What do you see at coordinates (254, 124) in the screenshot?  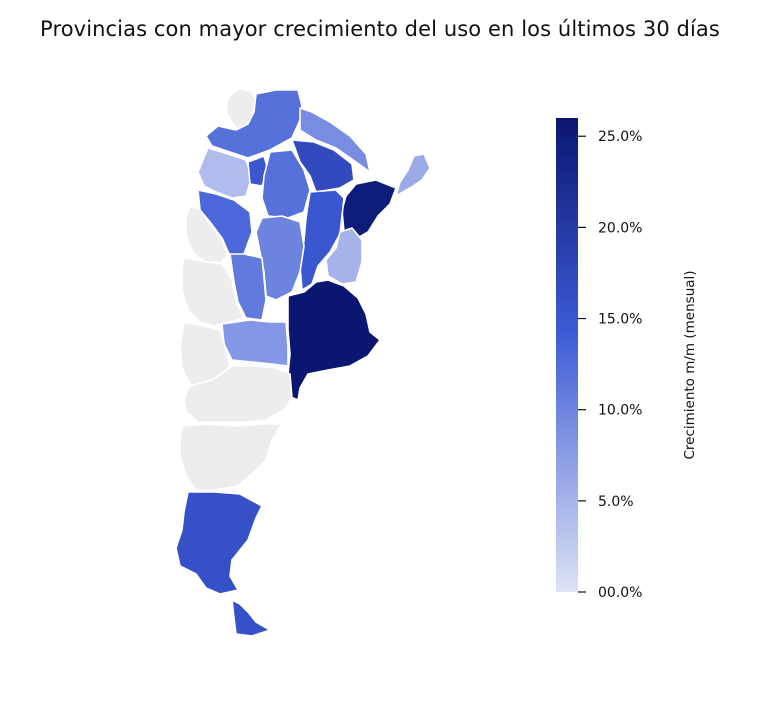 I see `province-salta` at bounding box center [254, 124].